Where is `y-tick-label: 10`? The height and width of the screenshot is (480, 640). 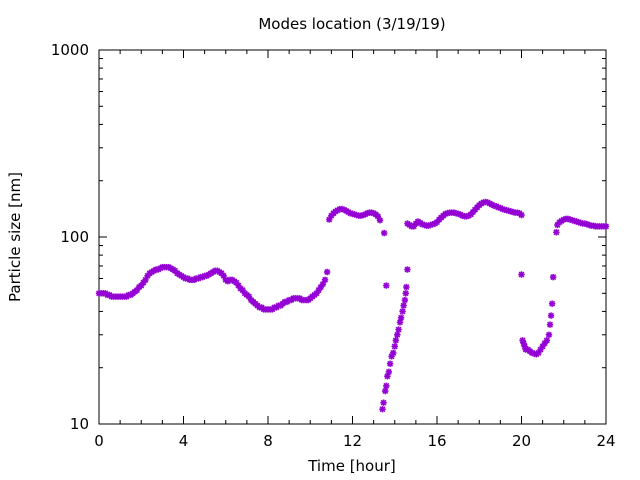
y-tick-label: 10 is located at coordinates (79, 424).